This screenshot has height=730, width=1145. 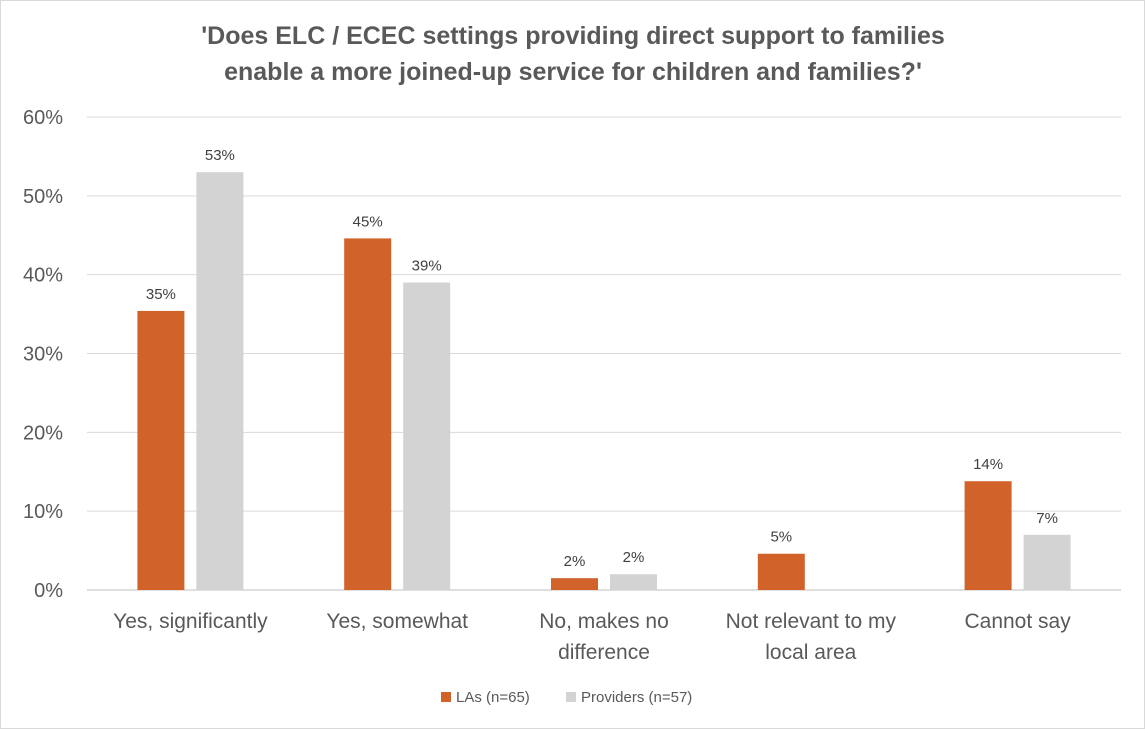 What do you see at coordinates (636, 697) in the screenshot?
I see `legend-label: Providers (n=57)` at bounding box center [636, 697].